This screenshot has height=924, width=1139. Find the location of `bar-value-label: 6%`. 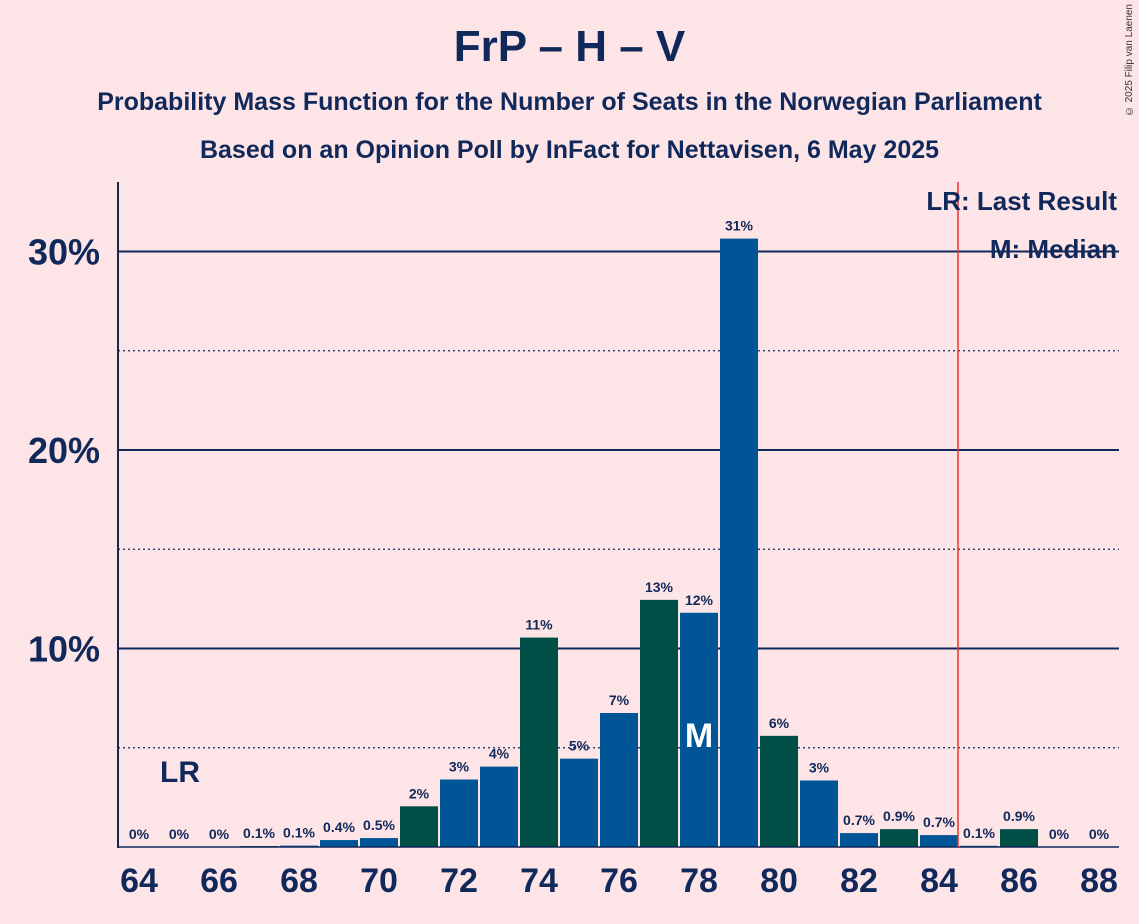

bar-value-label: 6% is located at coordinates (779, 723).